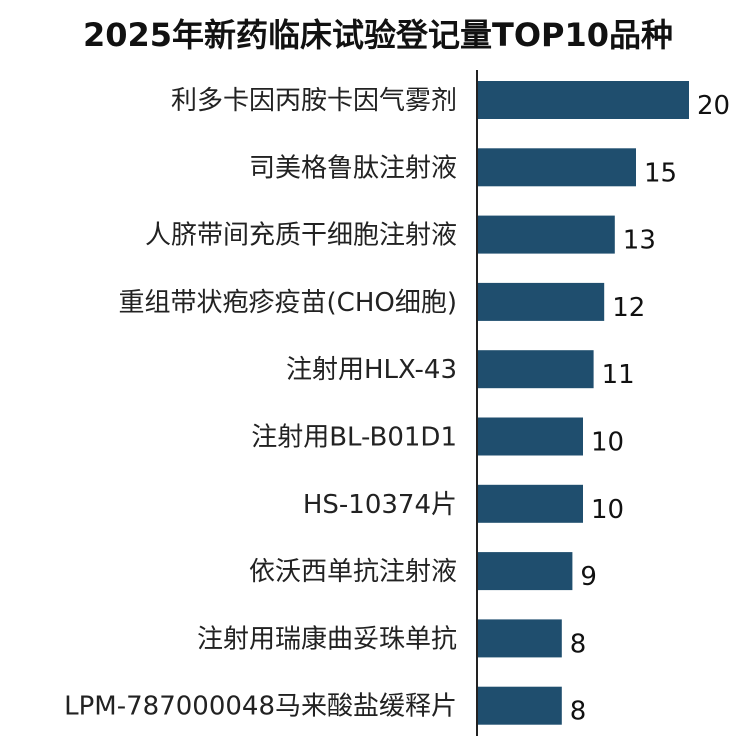 The height and width of the screenshot is (736, 756). Describe the element at coordinates (371, 370) in the screenshot. I see `category-label-4: 注射用HLX-43` at that location.